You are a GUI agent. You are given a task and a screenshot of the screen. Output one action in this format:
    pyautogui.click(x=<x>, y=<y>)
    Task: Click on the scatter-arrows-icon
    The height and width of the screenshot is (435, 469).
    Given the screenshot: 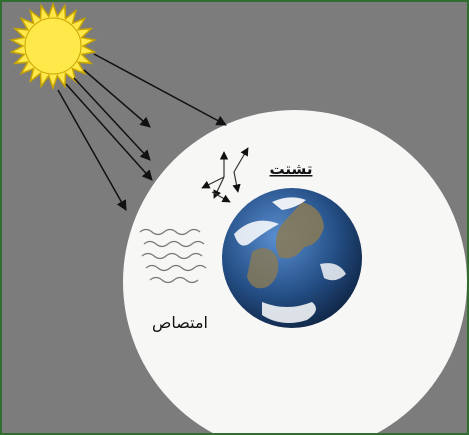 What is the action you would take?
    pyautogui.click(x=225, y=175)
    